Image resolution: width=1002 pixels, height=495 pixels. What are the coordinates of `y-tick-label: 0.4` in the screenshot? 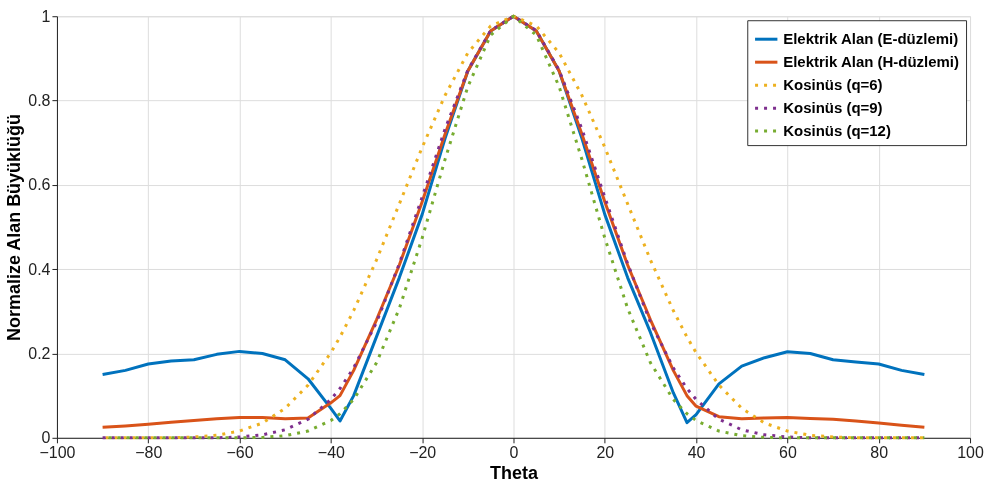 It's located at (39, 269).